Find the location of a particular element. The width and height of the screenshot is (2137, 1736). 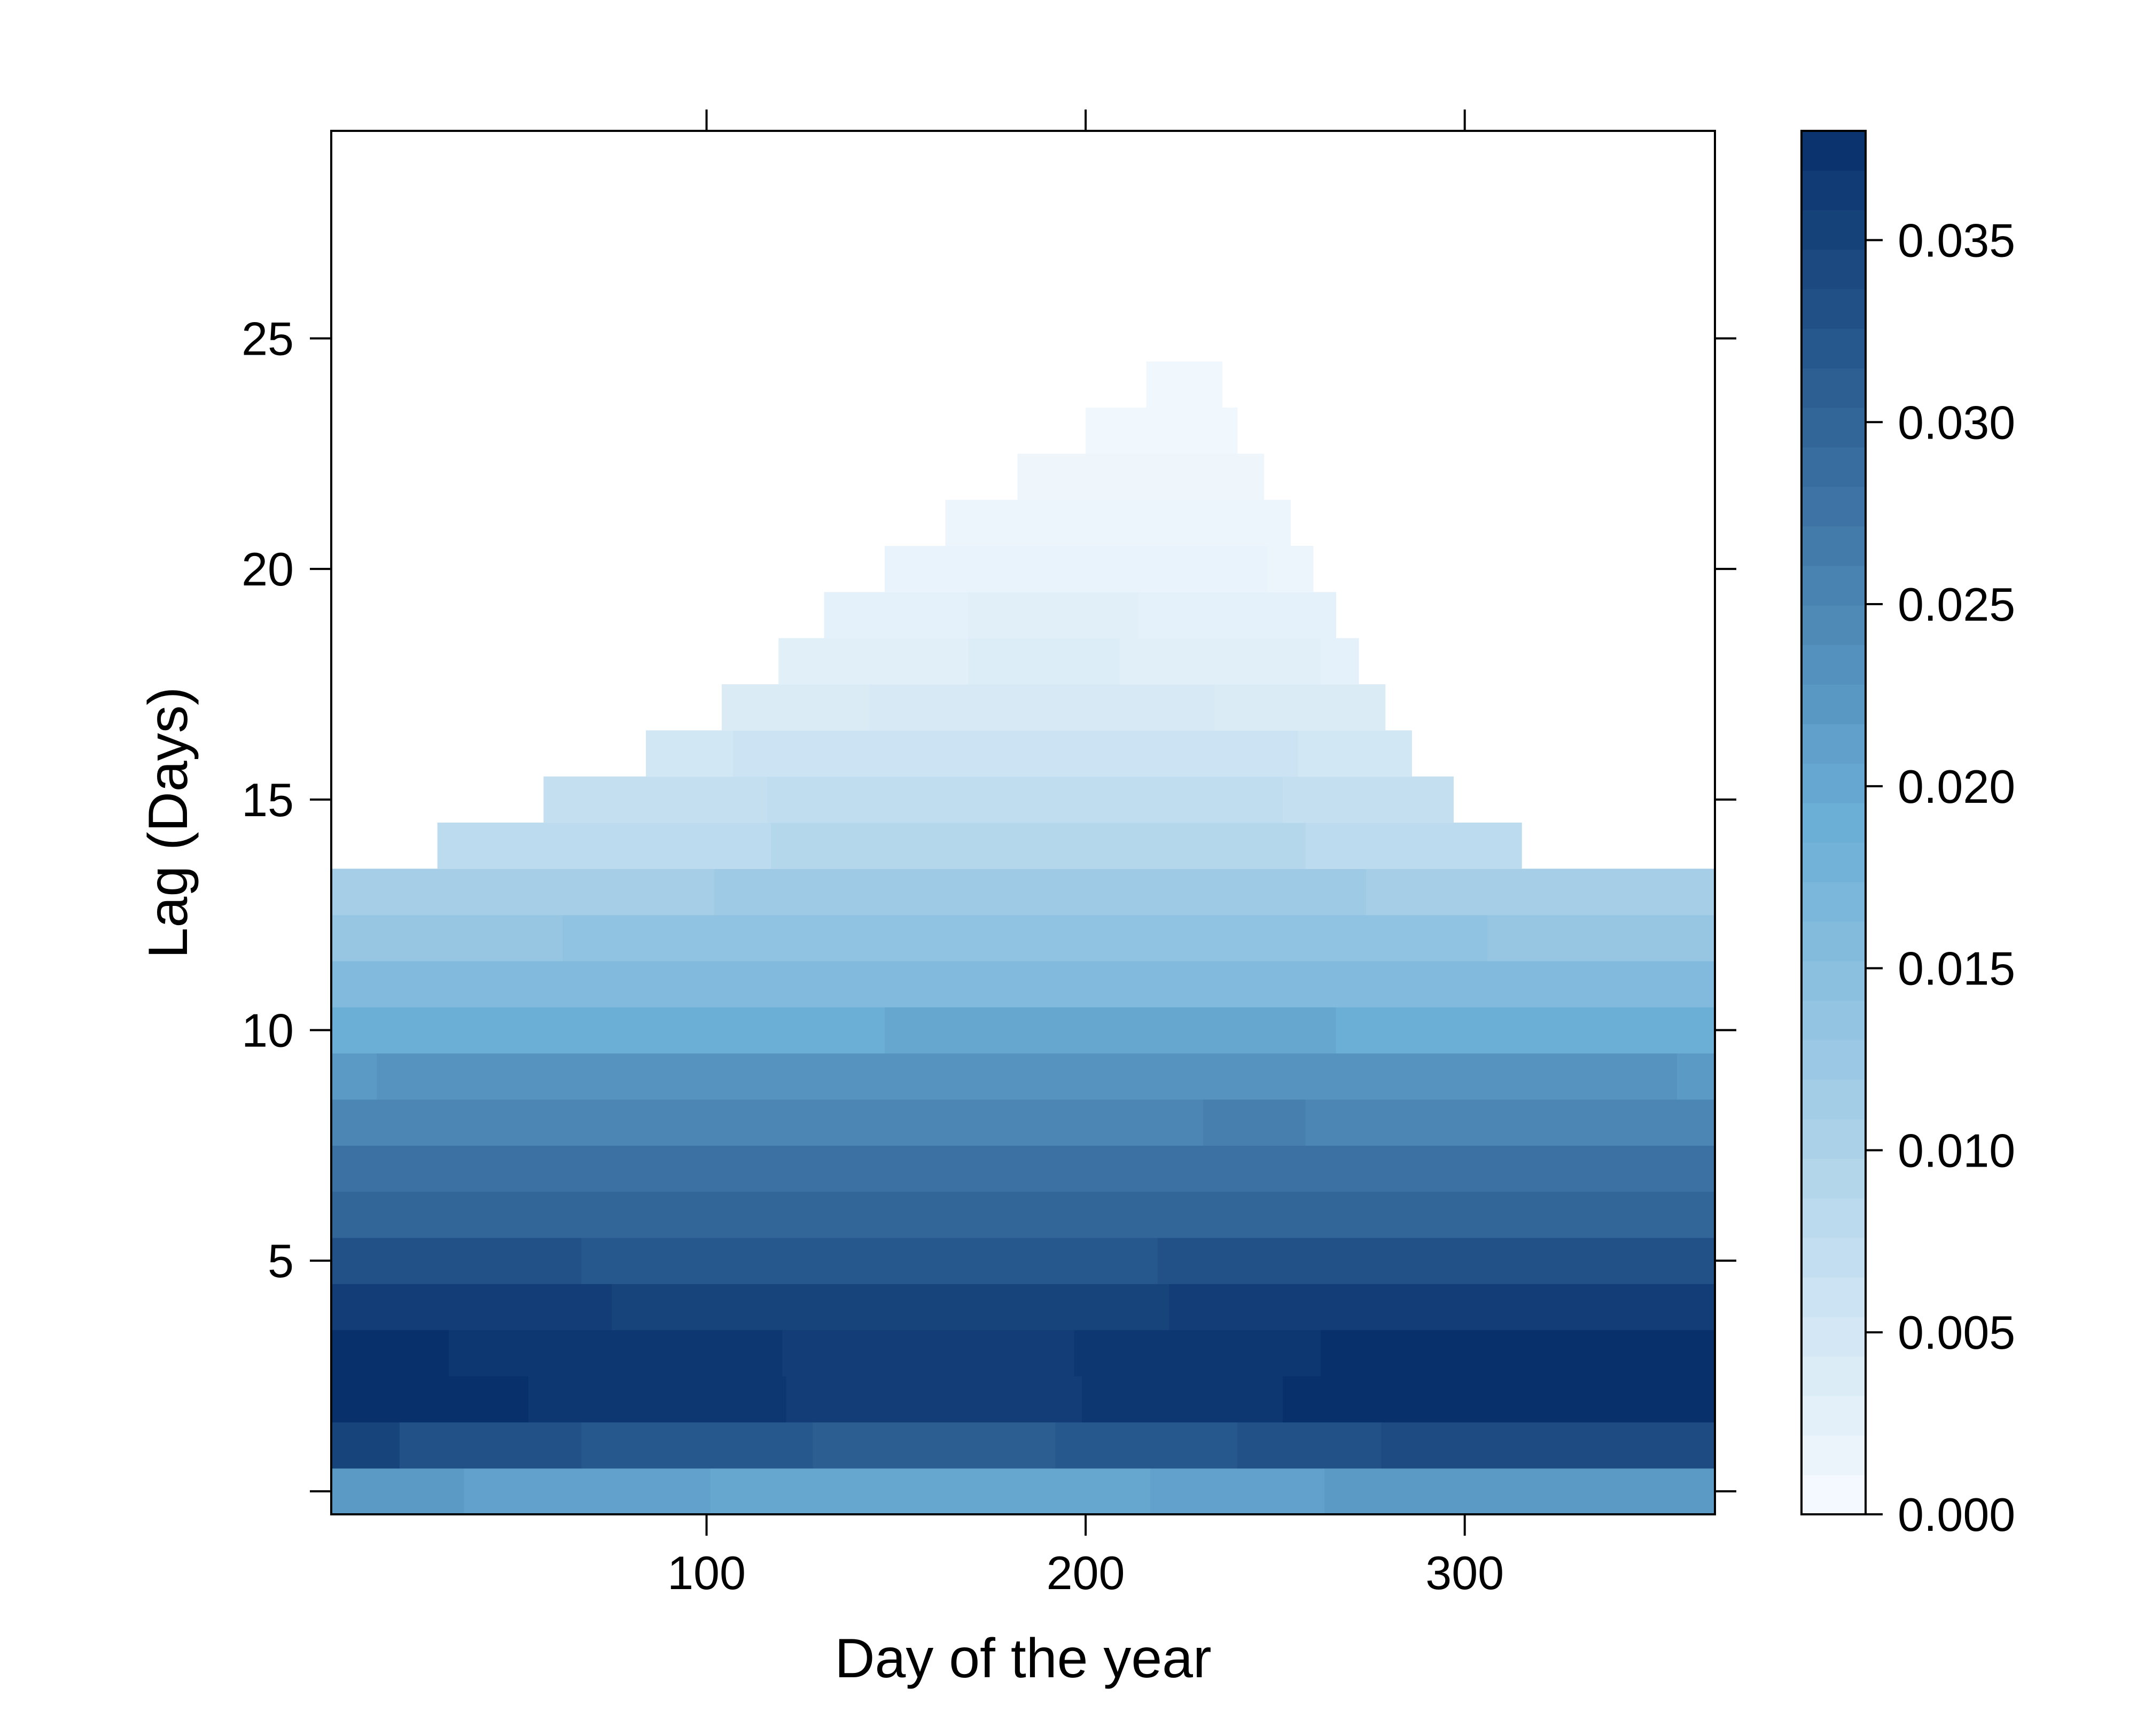

colorbar-frame is located at coordinates (1833, 823).